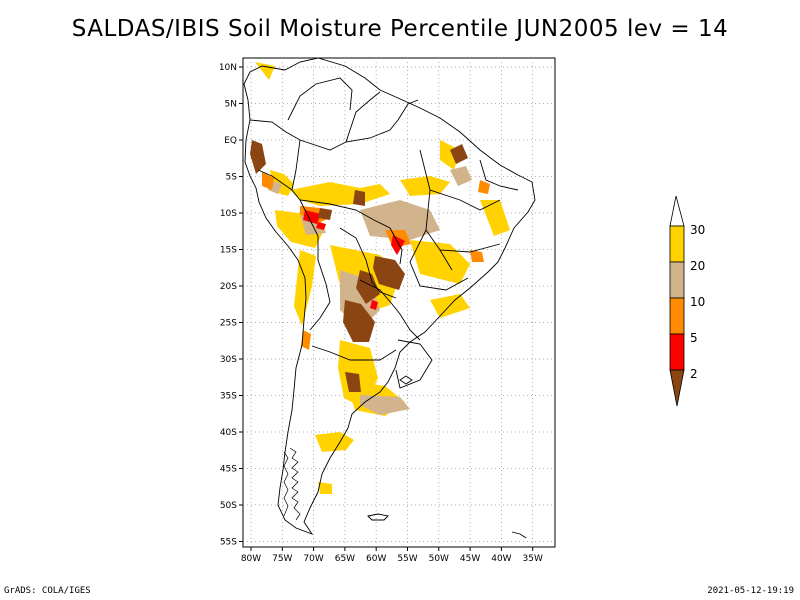  Describe the element at coordinates (313, 559) in the screenshot. I see `lon-label: 70W` at that location.